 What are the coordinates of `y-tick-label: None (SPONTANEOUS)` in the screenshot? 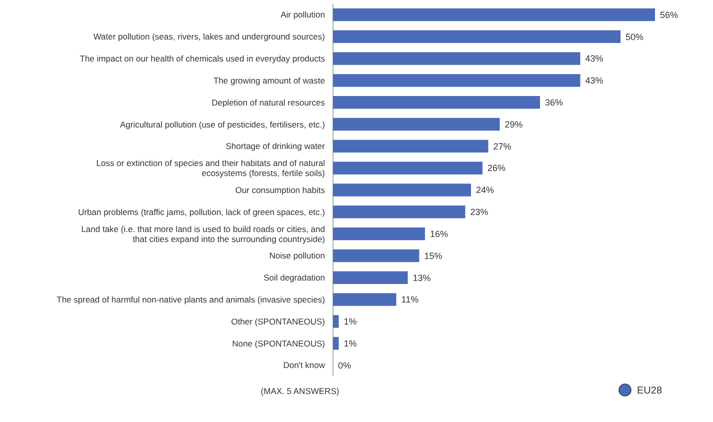 It's located at (279, 343).